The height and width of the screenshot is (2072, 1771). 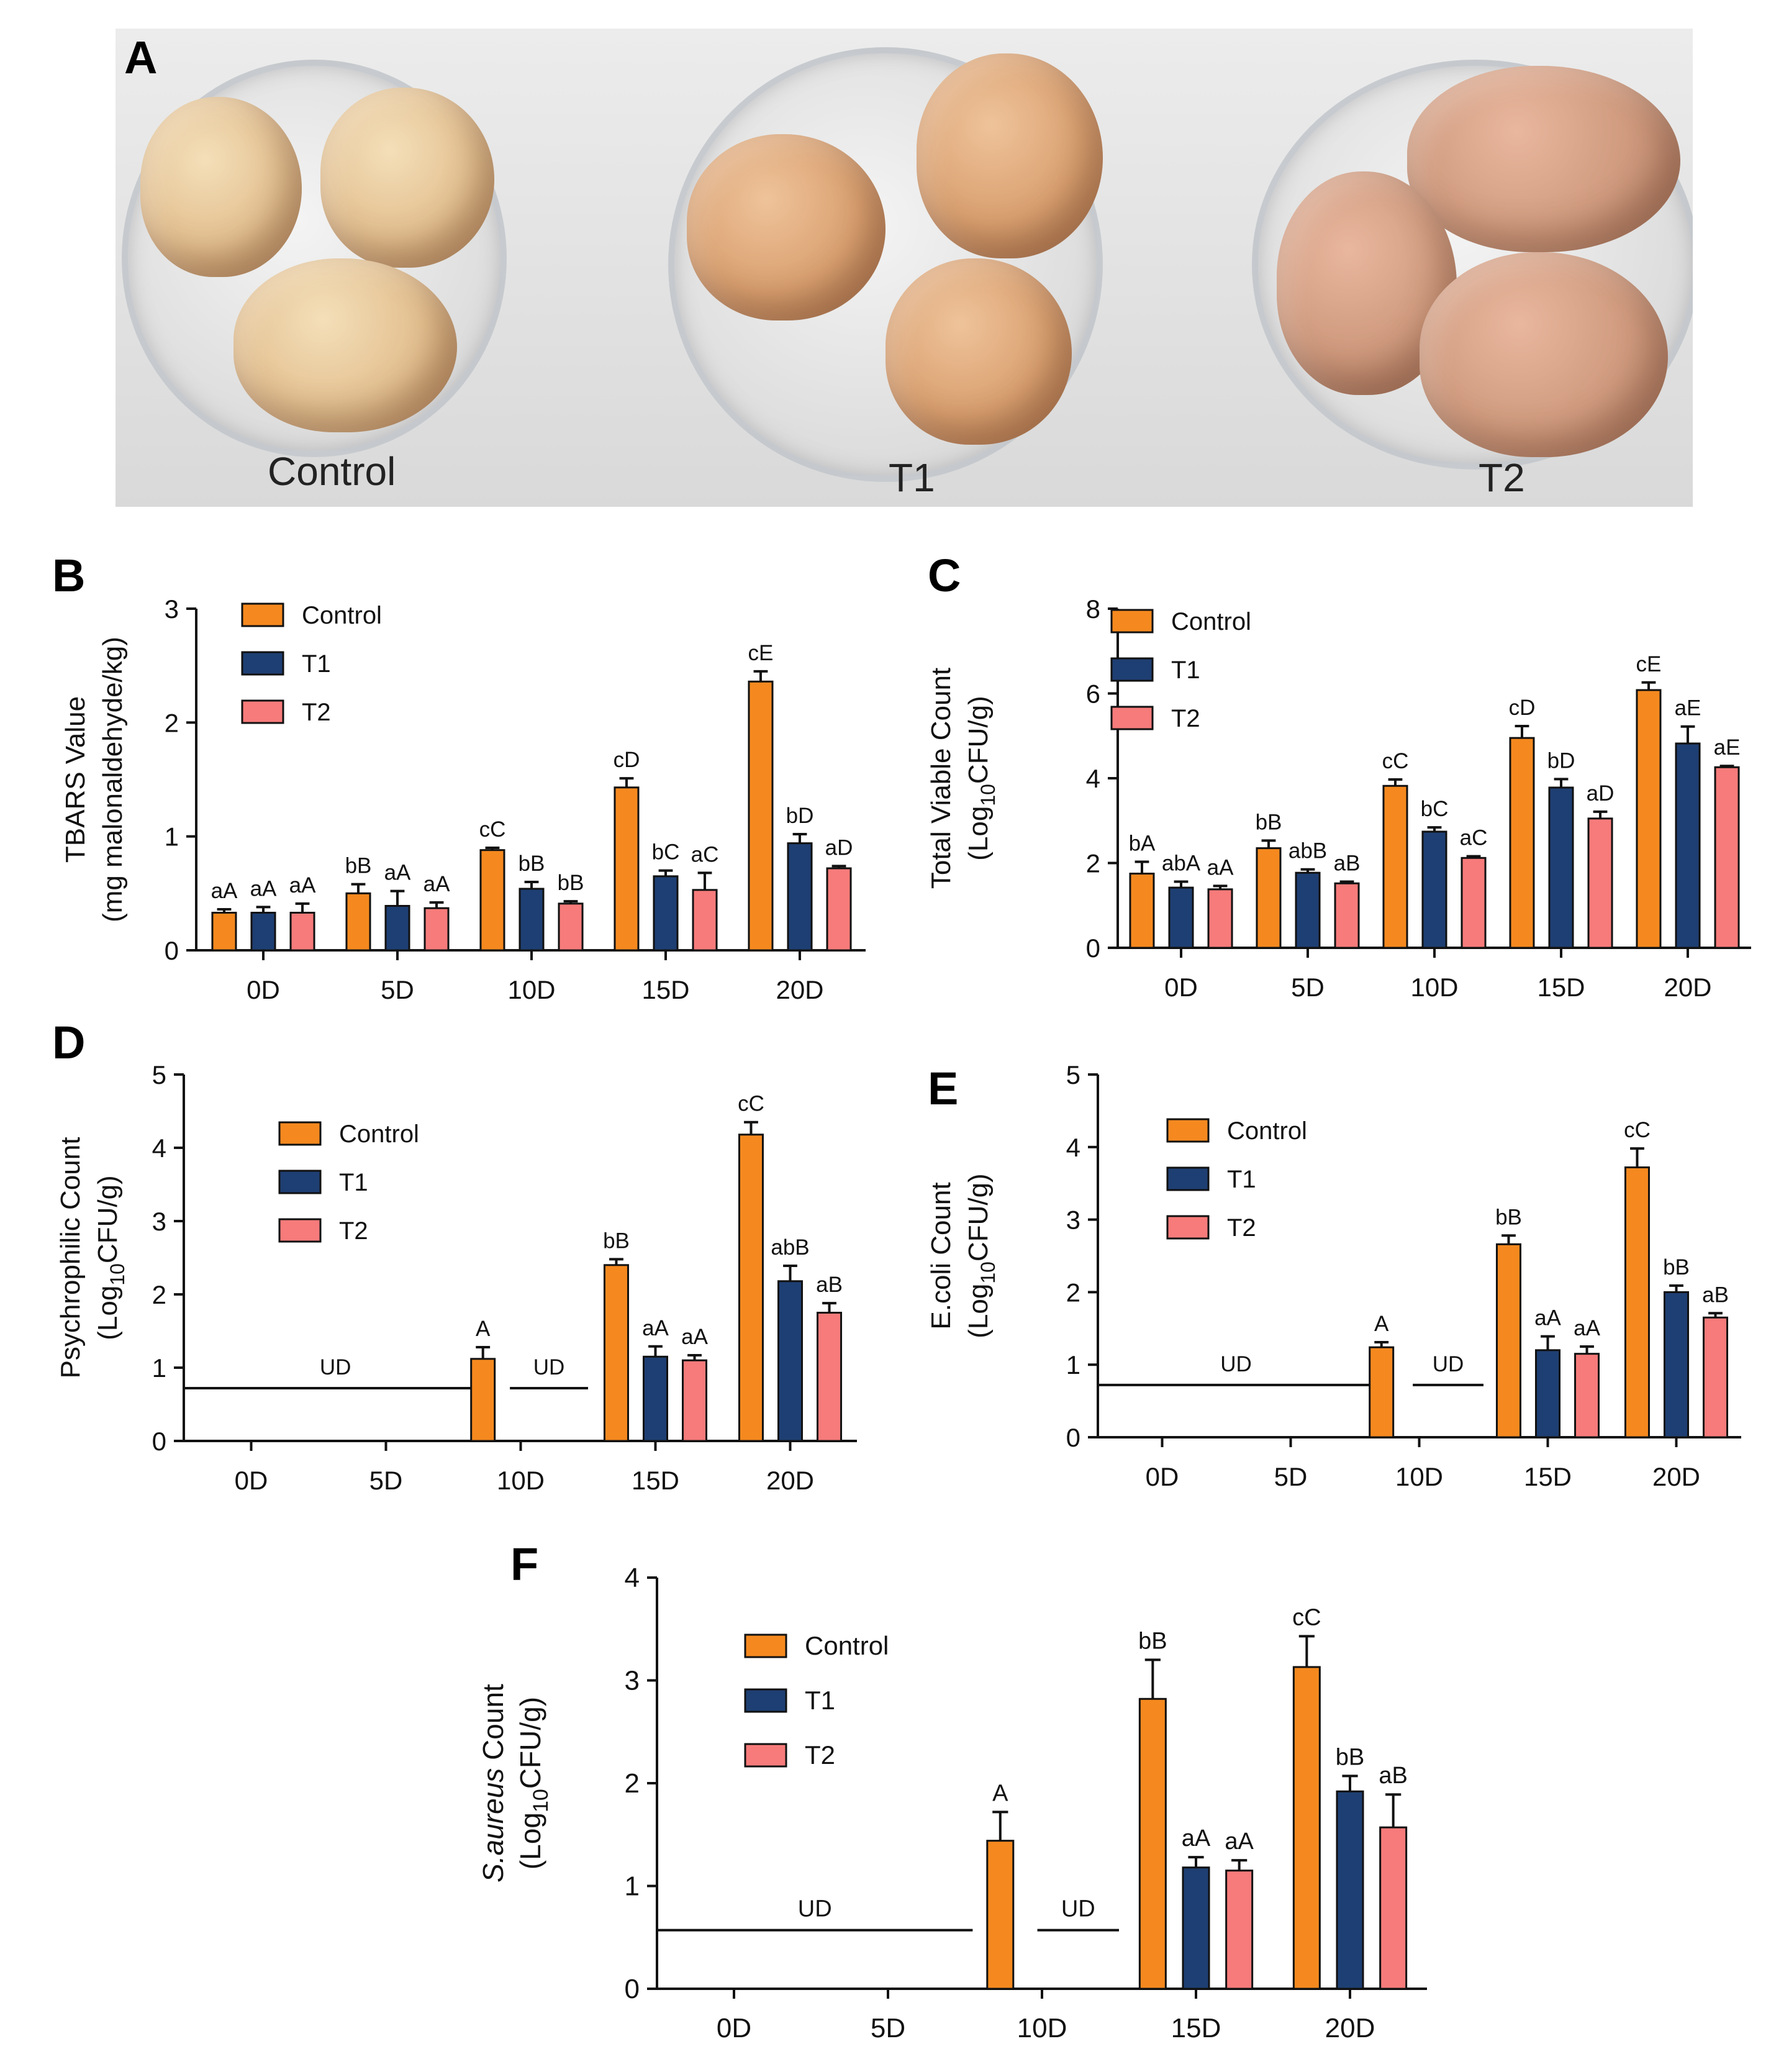 I want to click on y-axis-label: (Log10CFU/g), so click(x=981, y=1255).